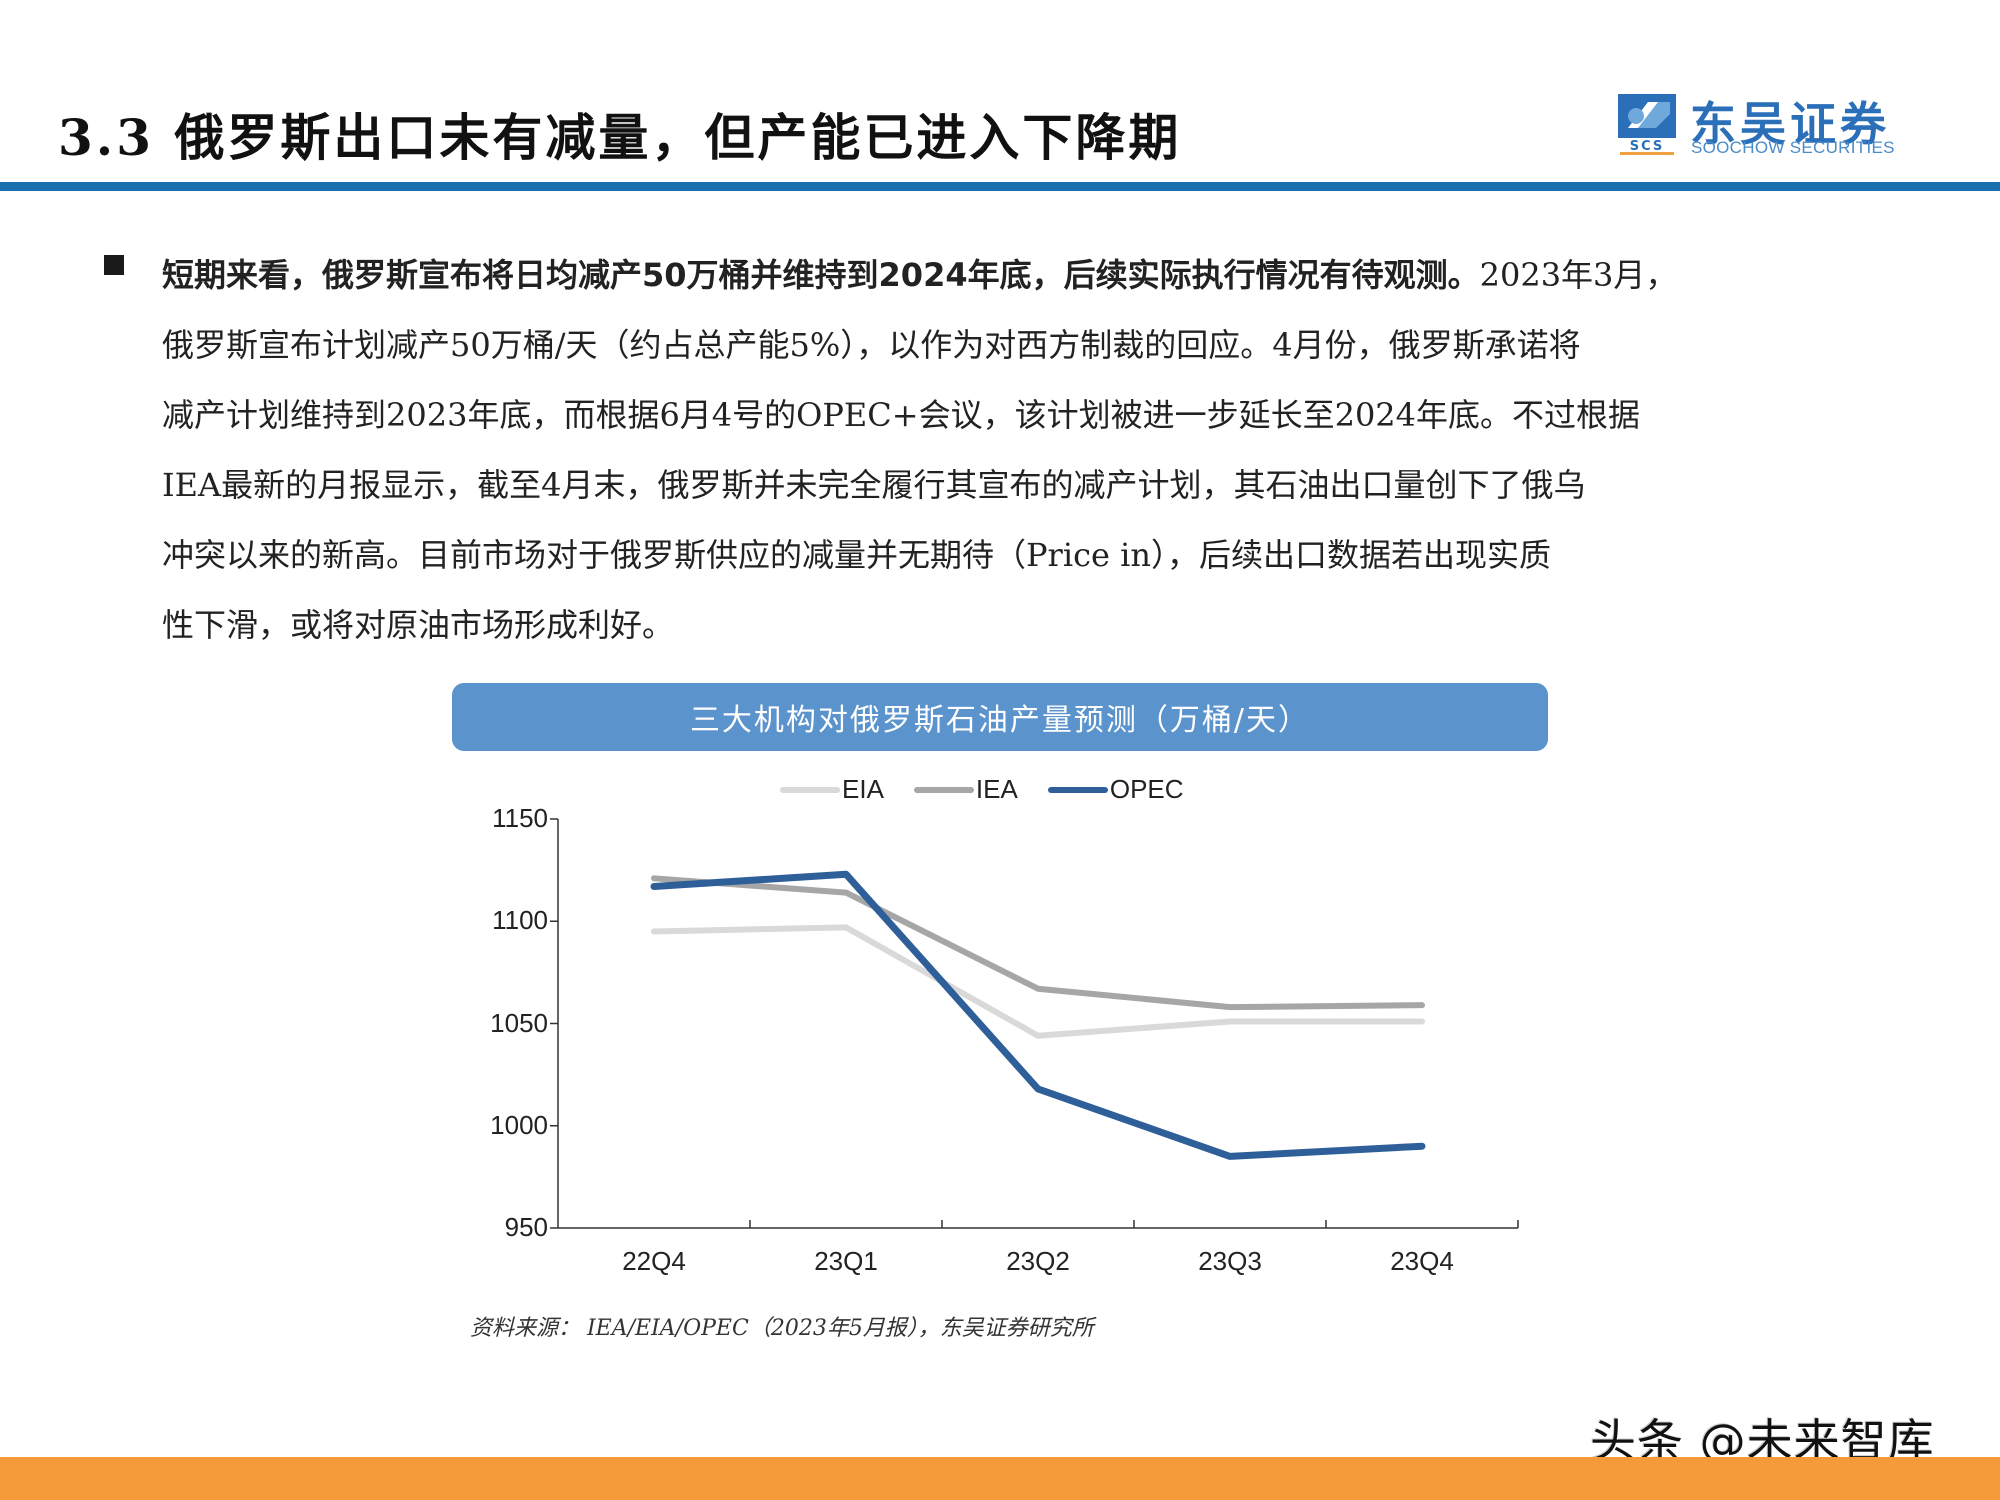 This screenshot has height=1500, width=2000. I want to click on legend-label: EIA, so click(863, 789).